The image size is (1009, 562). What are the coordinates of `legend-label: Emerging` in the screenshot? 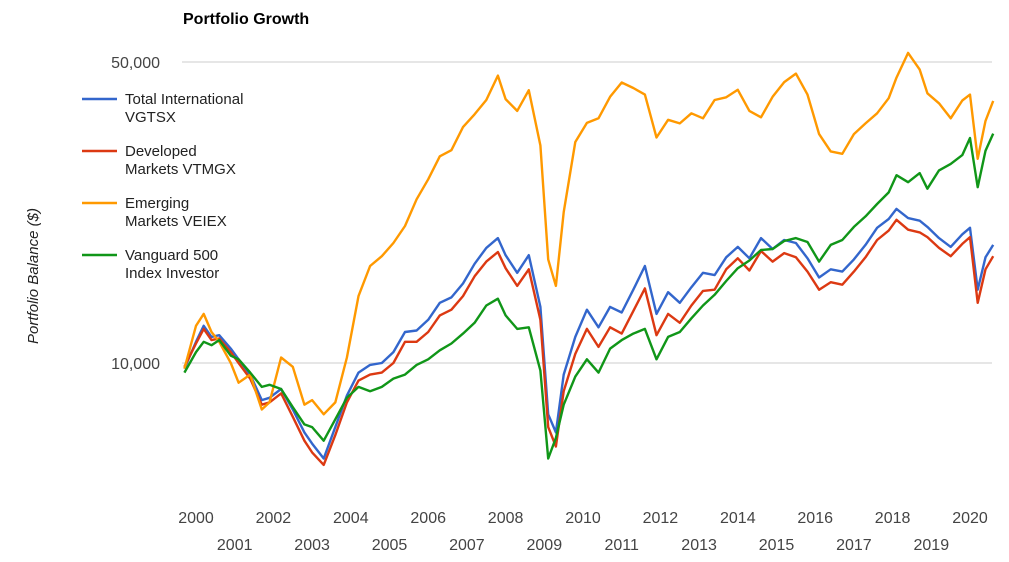 It's located at (157, 203).